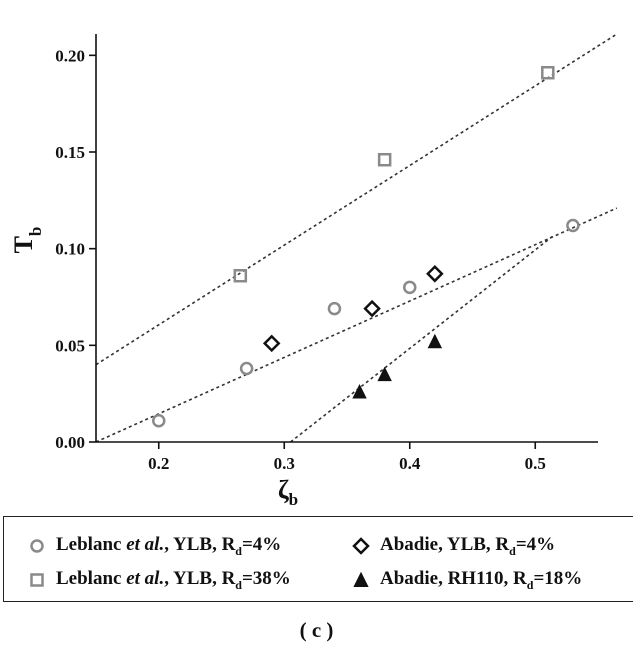 Image resolution: width=633 pixels, height=645 pixels. I want to click on y-tick-label: 0.20, so click(70, 55).